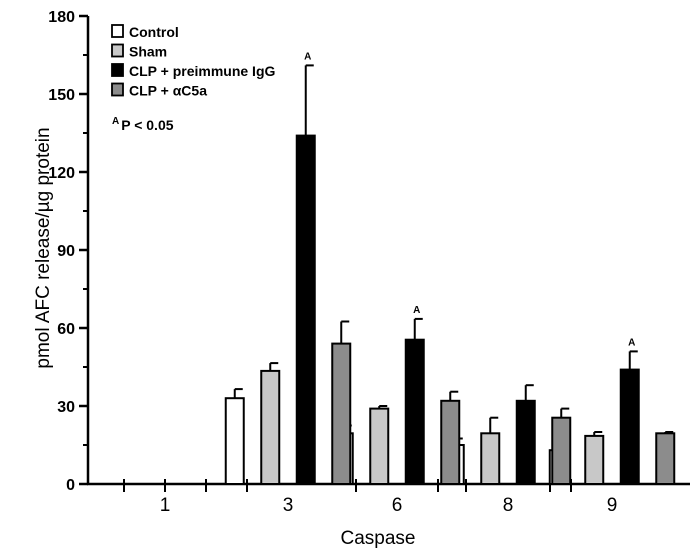  I want to click on y-tick-label: 120, so click(61, 173).